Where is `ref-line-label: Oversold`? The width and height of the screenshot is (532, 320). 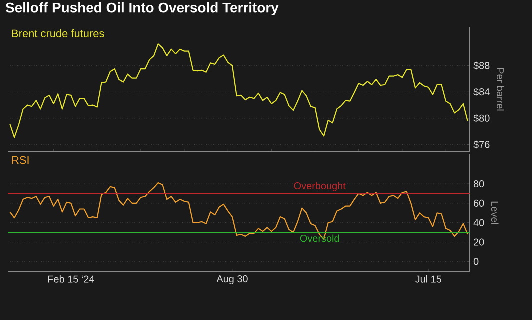 ref-line-label: Oversold is located at coordinates (320, 238).